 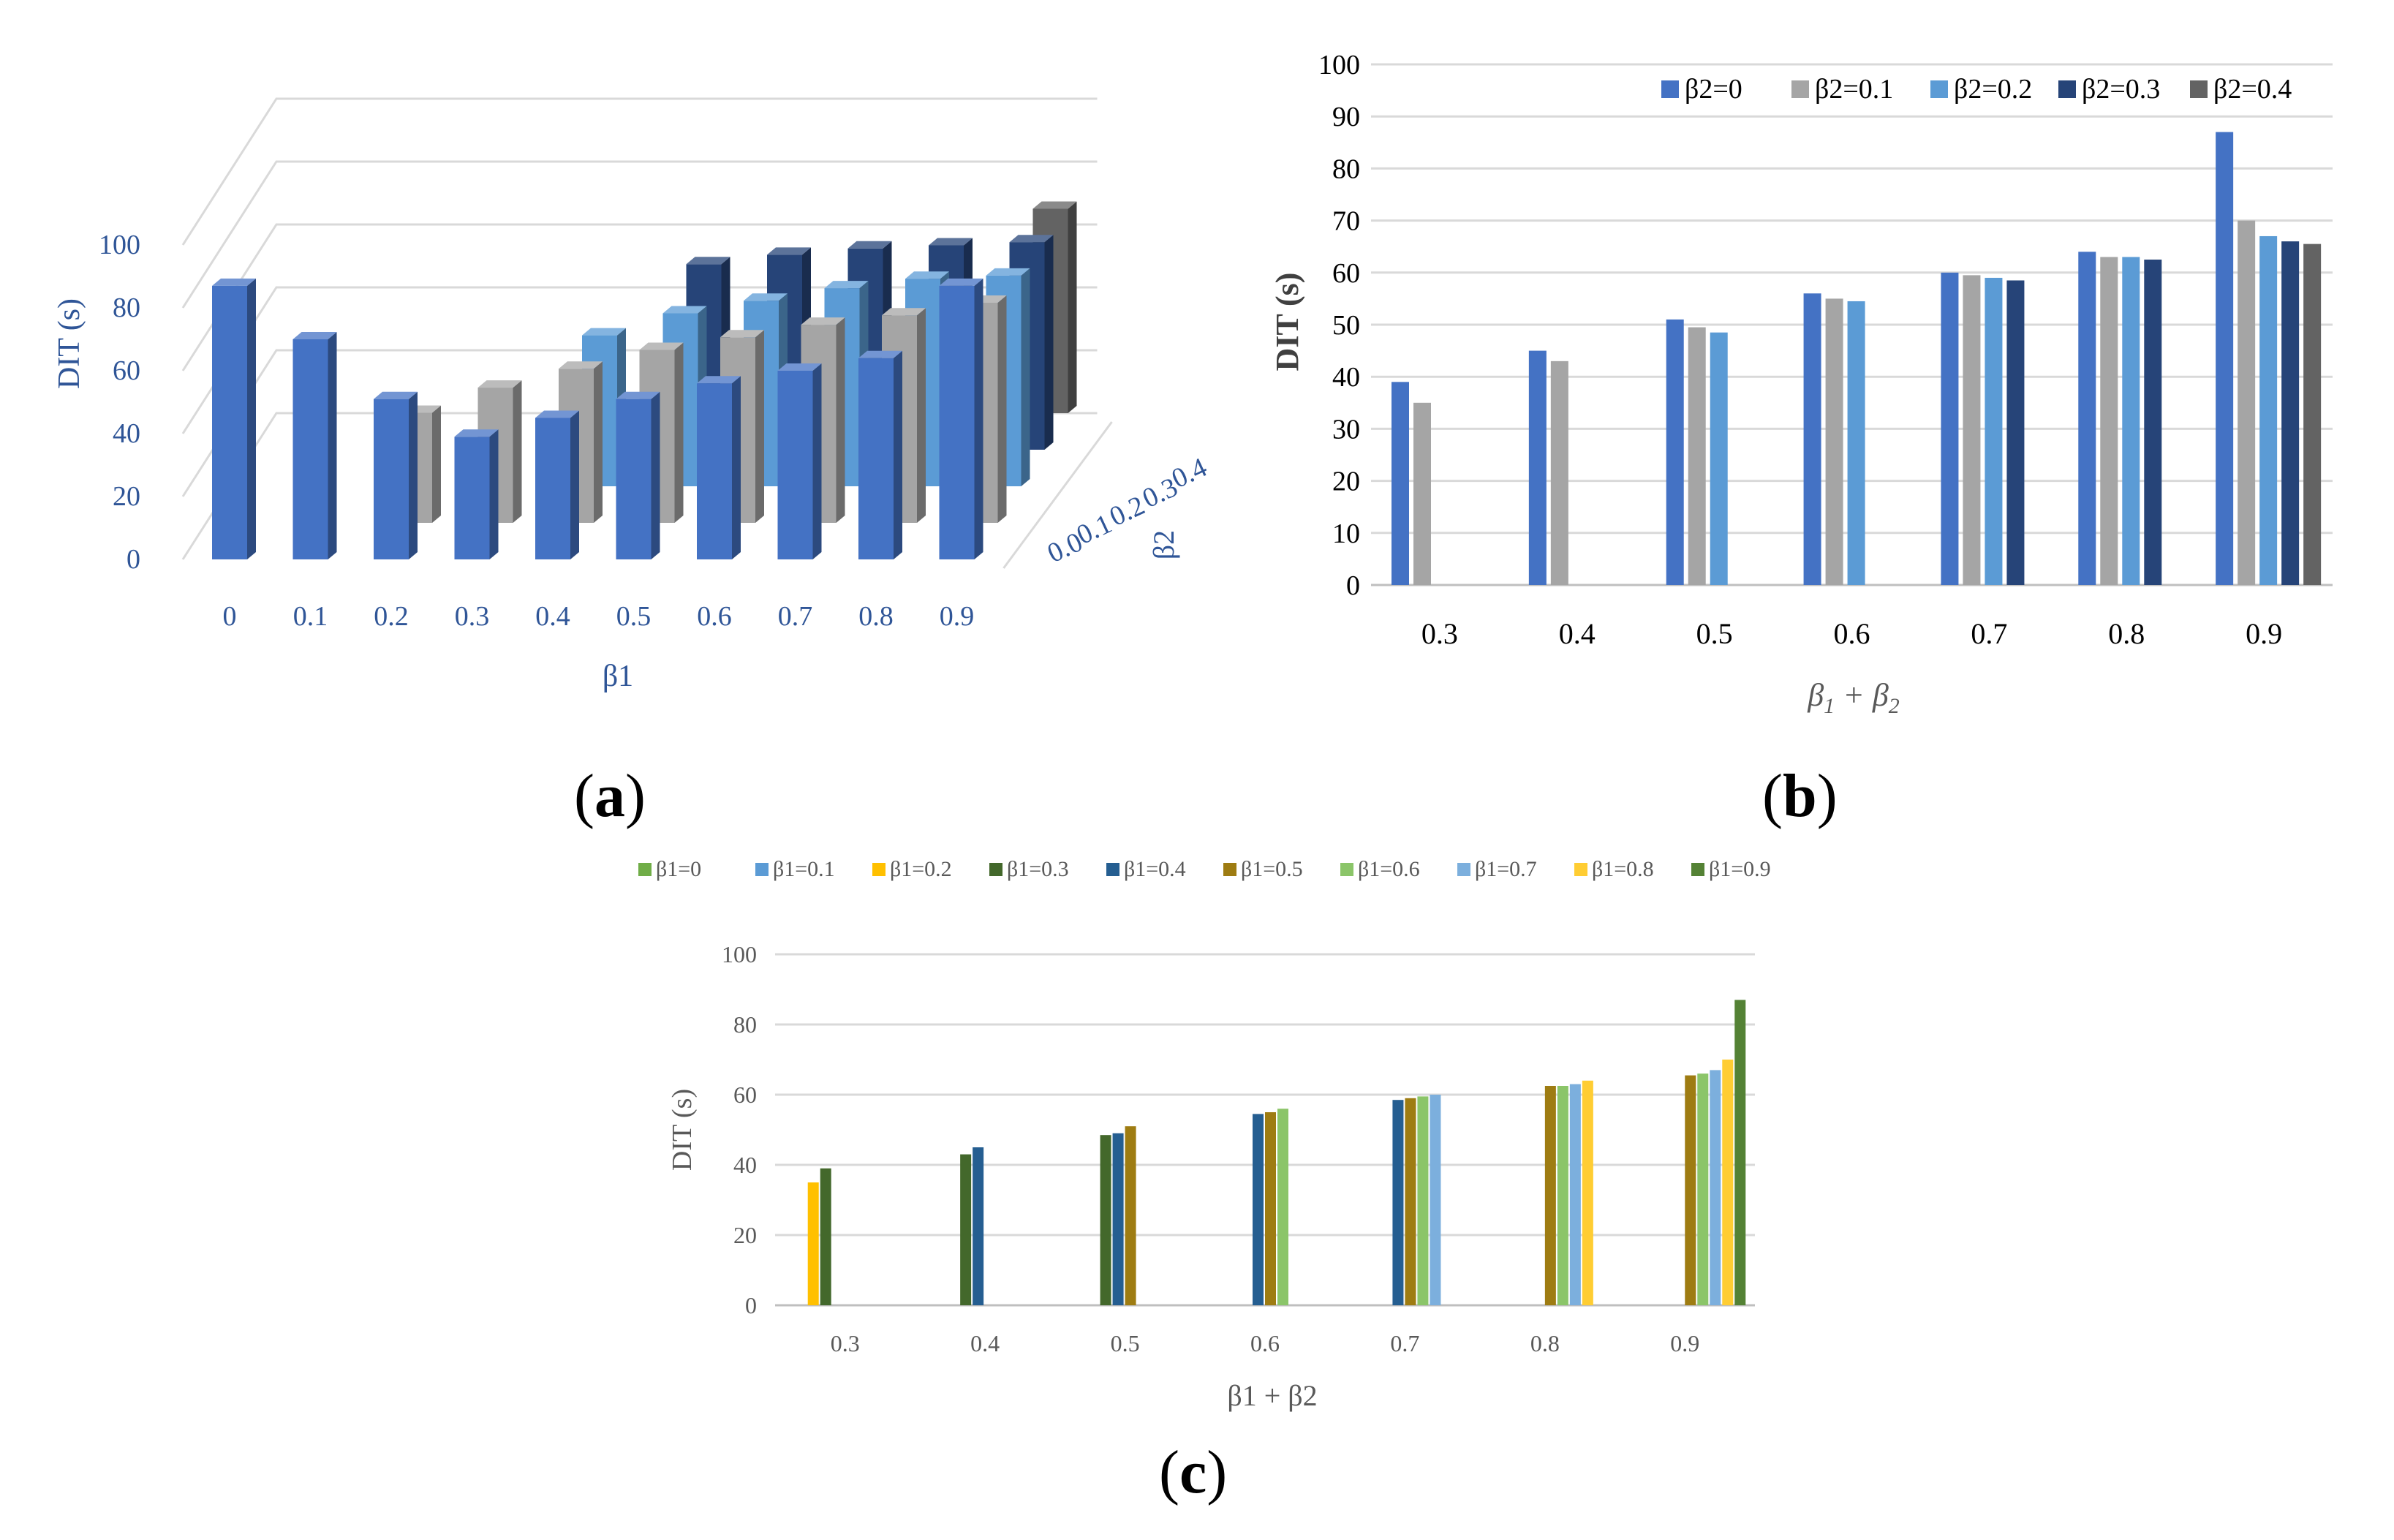 What do you see at coordinates (795, 616) in the screenshot?
I see `x-tick-label-7: 0.7` at bounding box center [795, 616].